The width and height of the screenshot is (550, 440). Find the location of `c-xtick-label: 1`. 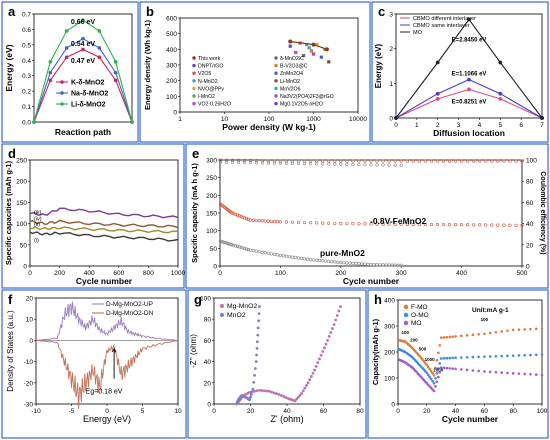

c-xtick-label: 1 is located at coordinates (417, 125).